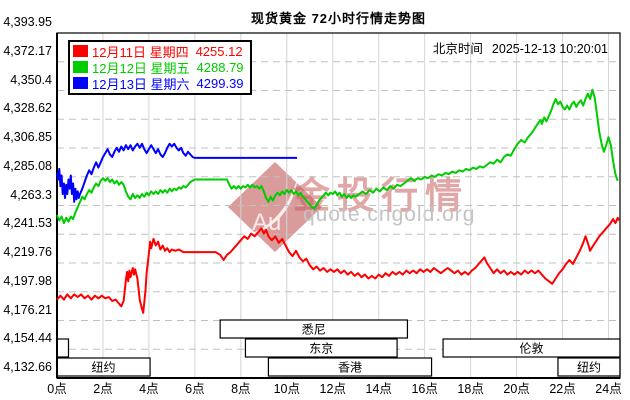 The image size is (630, 400). Describe the element at coordinates (516, 389) in the screenshot. I see `x-tick-label: 20点` at that location.